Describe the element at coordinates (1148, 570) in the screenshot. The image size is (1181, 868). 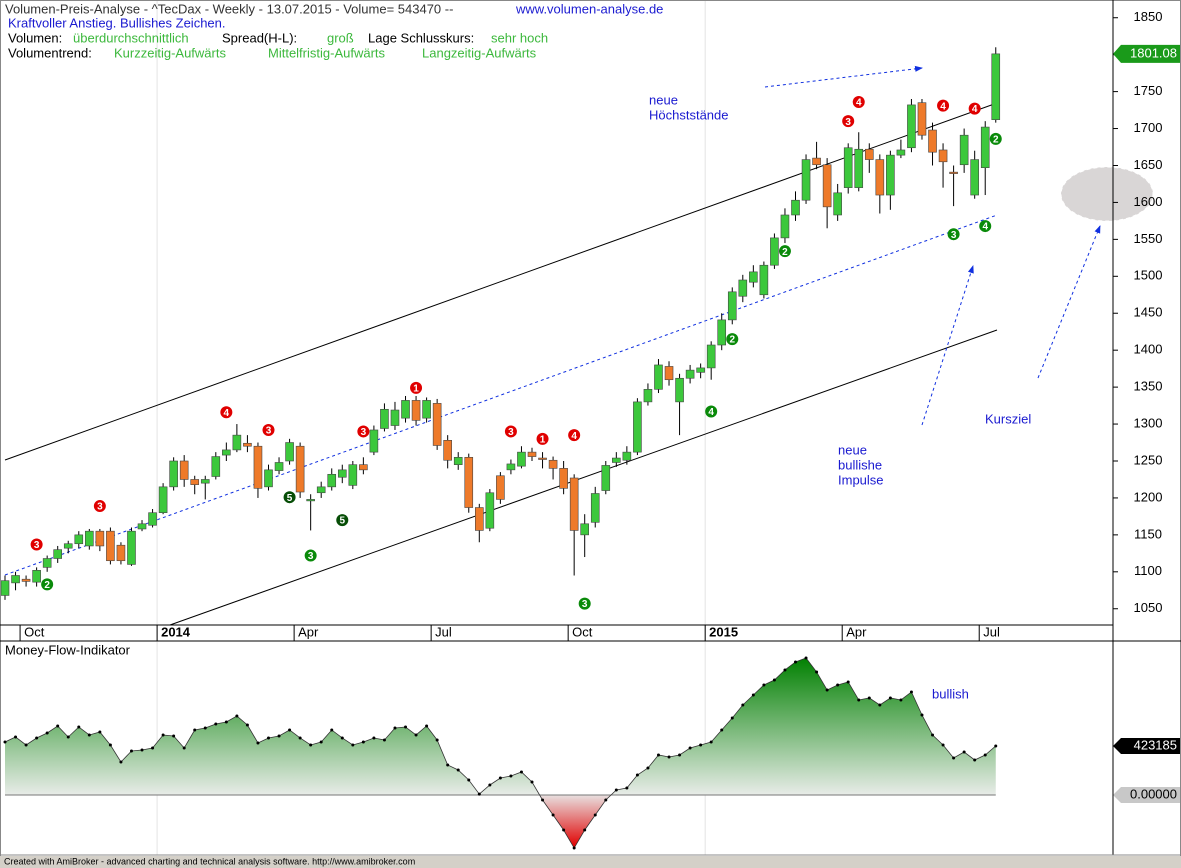
I see `y-tick-label: 1100` at that location.